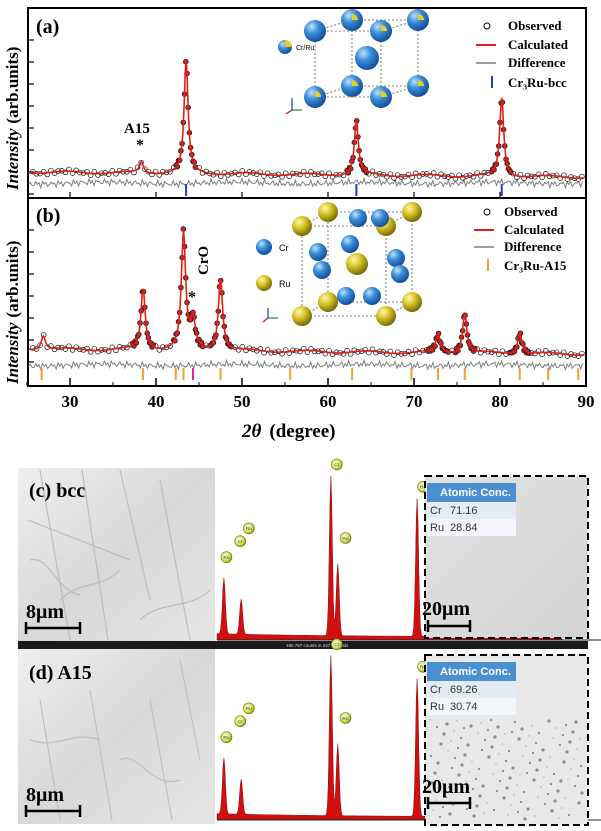  What do you see at coordinates (12, 85) in the screenshot?
I see `y-axis-label-top-units: (arb.units)` at bounding box center [12, 85].